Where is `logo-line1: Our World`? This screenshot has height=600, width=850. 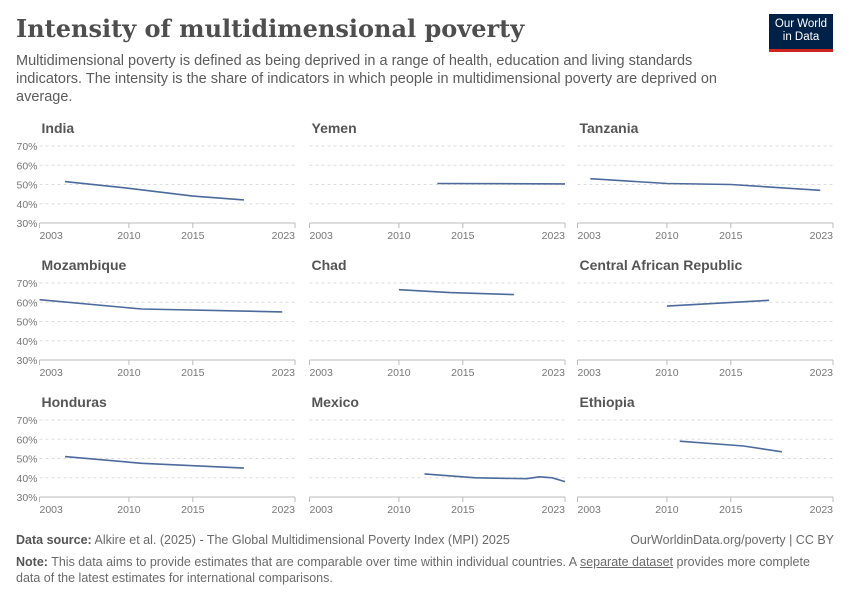 logo-line1: Our World is located at coordinates (801, 24).